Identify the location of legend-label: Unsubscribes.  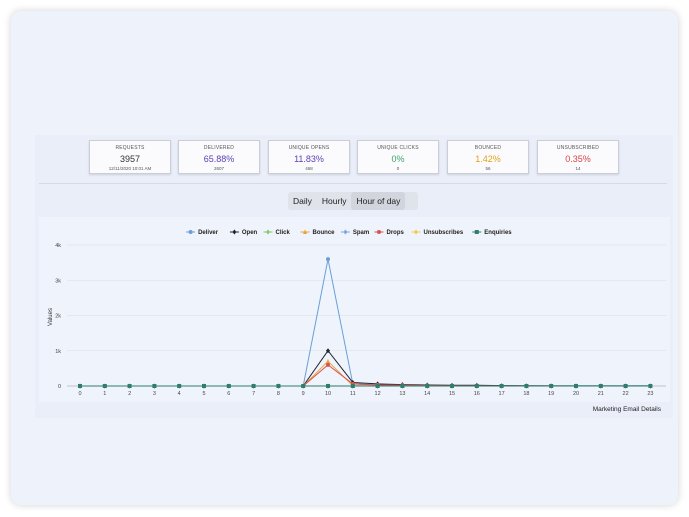
(444, 233).